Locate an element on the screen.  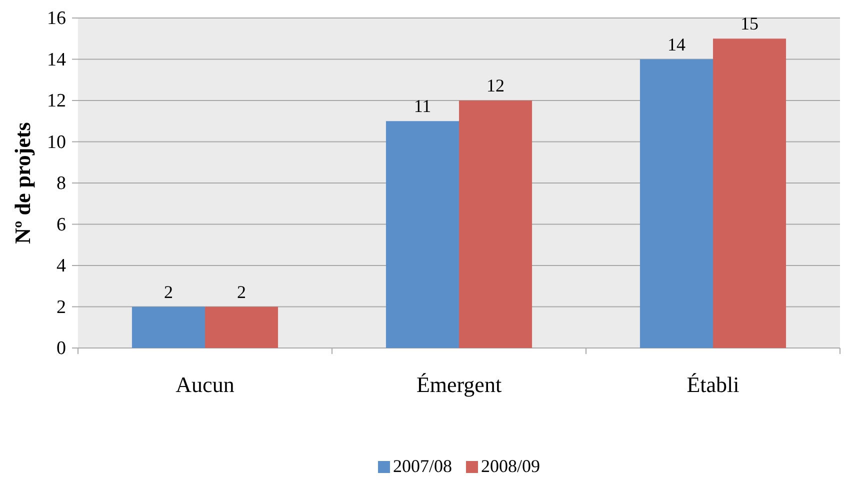
y-tick-label: 16 is located at coordinates (56, 19).